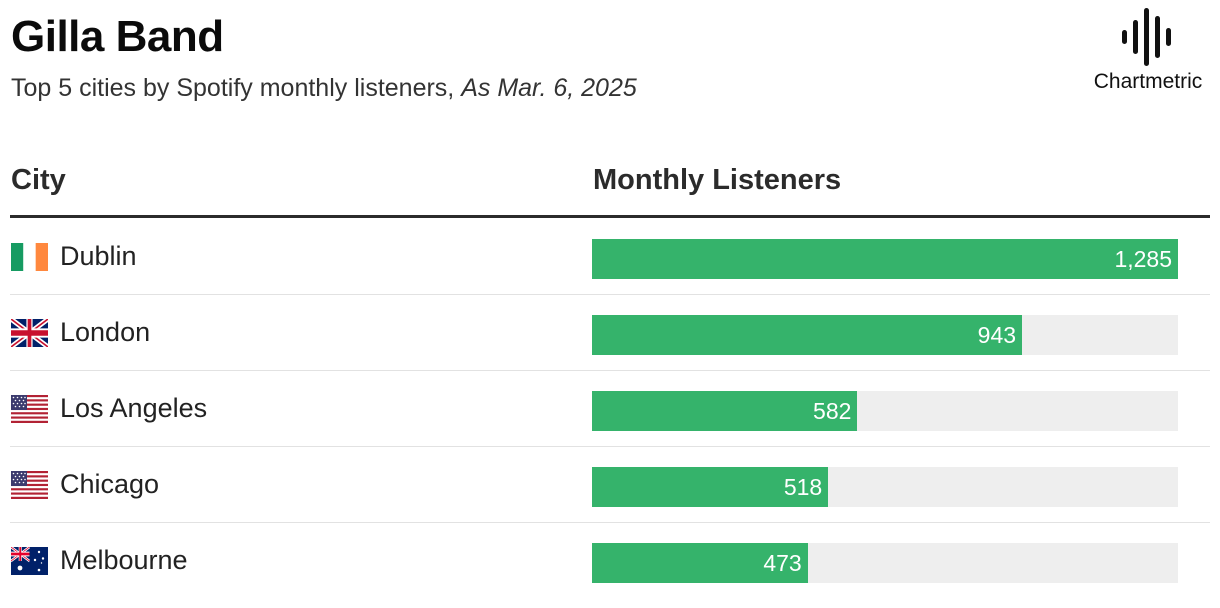 This screenshot has height=608, width=1220. What do you see at coordinates (700, 563) in the screenshot?
I see `bar: 473` at bounding box center [700, 563].